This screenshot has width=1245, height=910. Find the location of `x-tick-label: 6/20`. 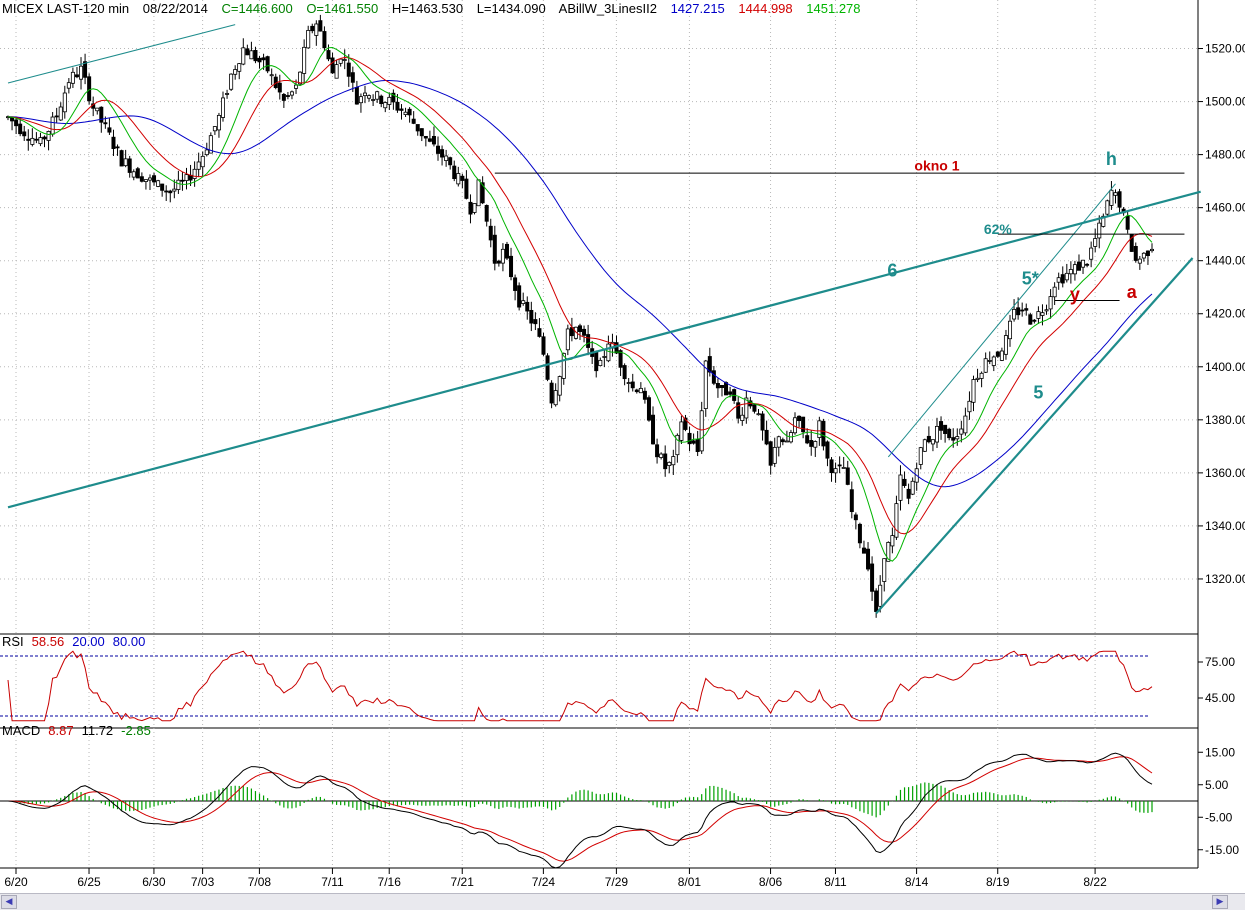

x-tick-label: 6/20 is located at coordinates (16, 882).